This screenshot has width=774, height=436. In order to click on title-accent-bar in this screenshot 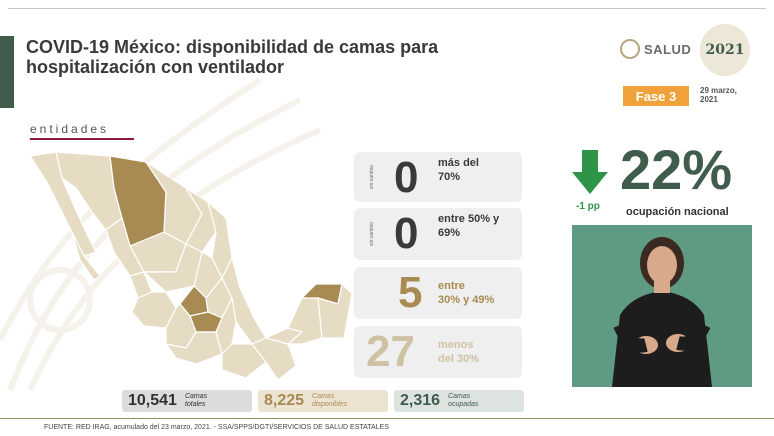, I will do `click(7, 72)`.